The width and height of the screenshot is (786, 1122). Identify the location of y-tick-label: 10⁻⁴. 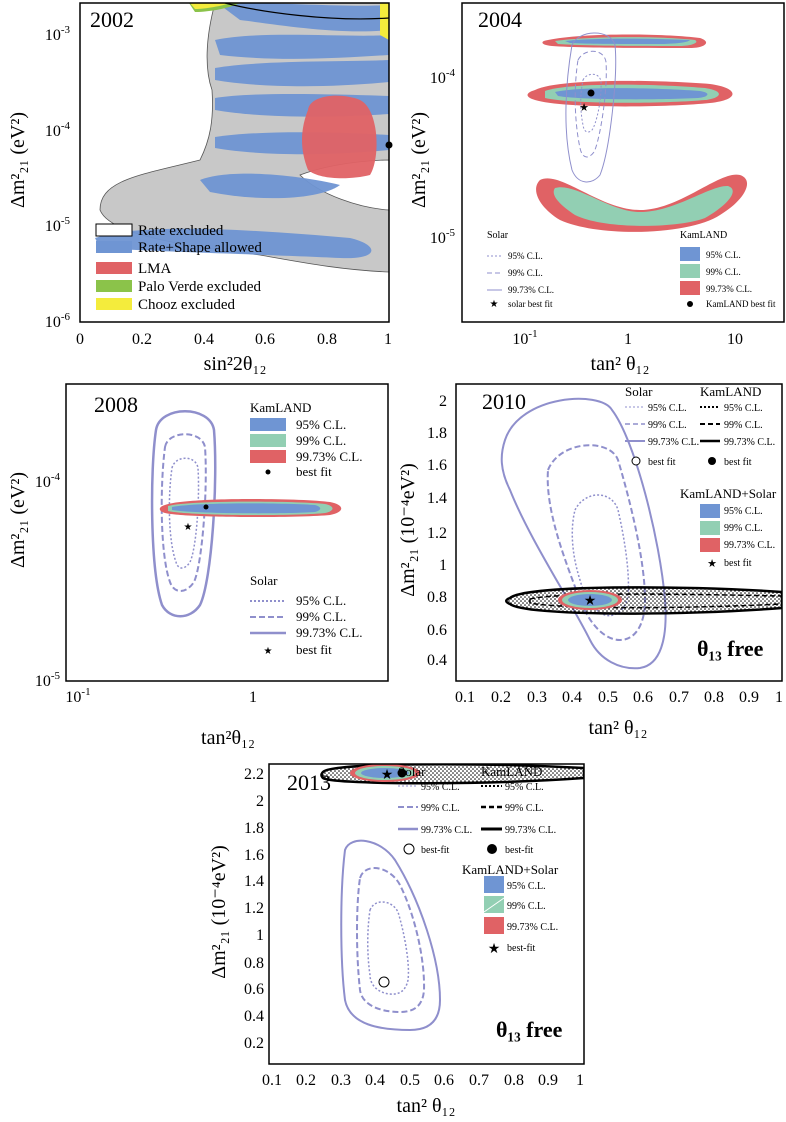
(443, 77).